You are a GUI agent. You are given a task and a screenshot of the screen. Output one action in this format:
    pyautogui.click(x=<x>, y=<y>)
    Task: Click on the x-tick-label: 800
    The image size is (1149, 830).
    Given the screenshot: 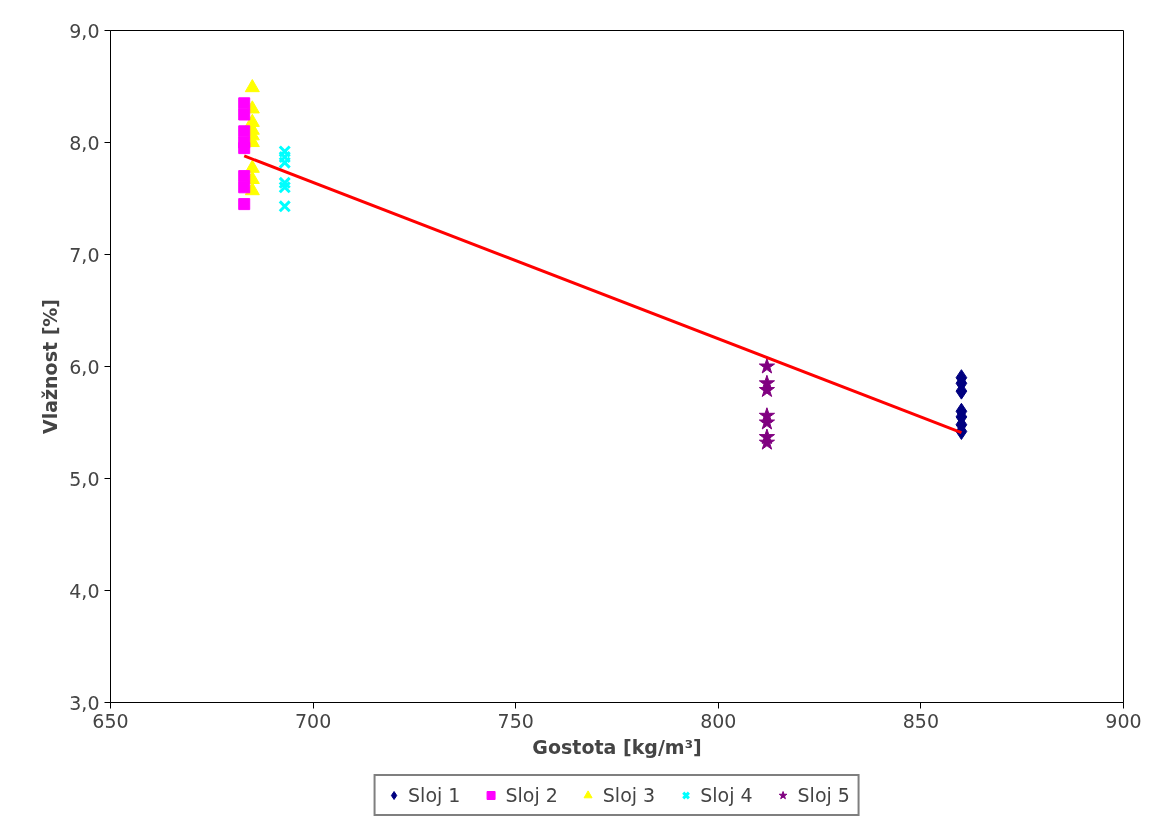 What is the action you would take?
    pyautogui.click(x=718, y=720)
    